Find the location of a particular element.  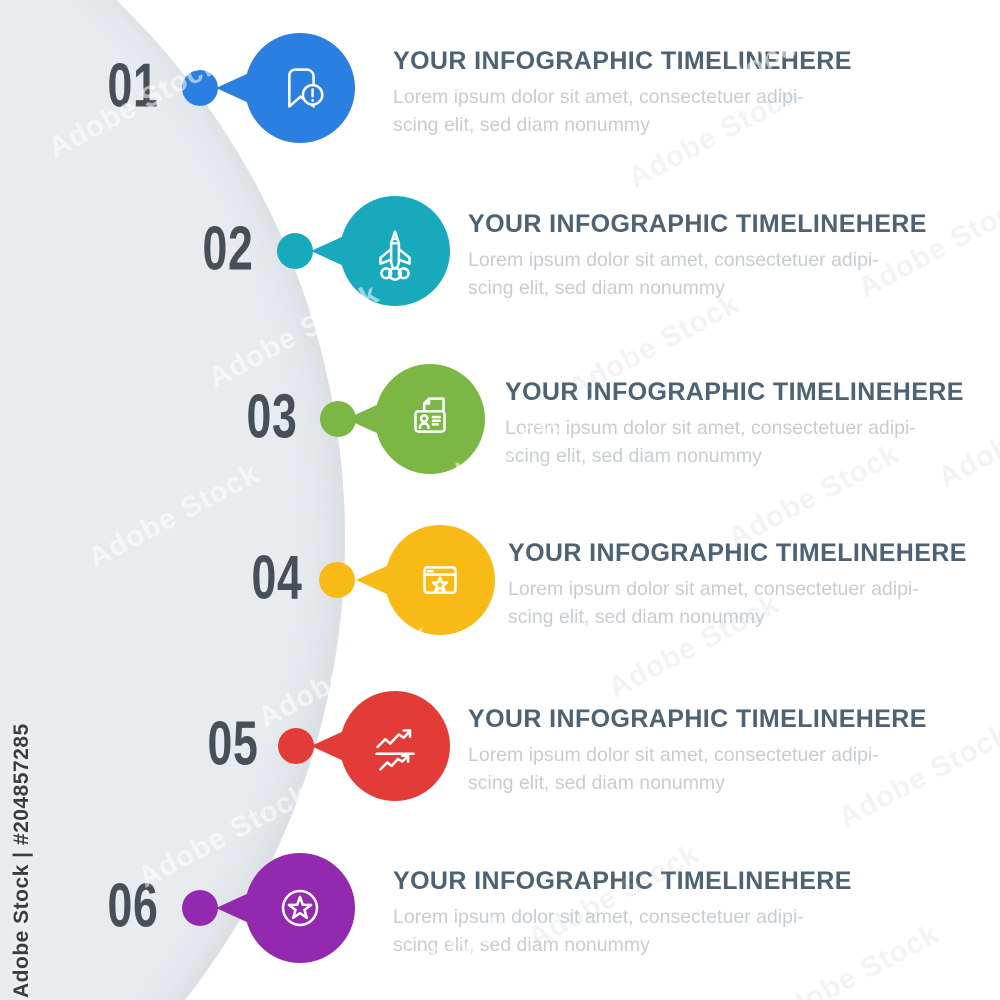

trending-arrows-icon is located at coordinates (395, 750).